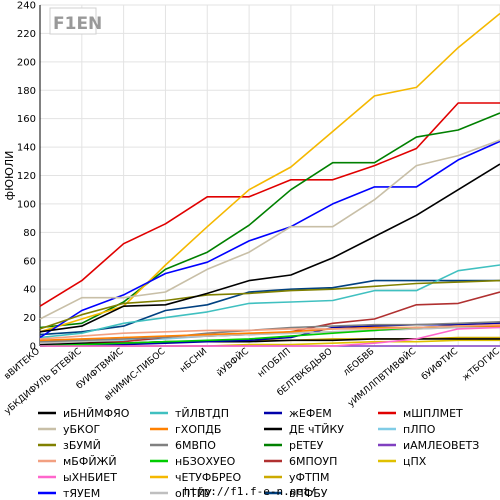  What do you see at coordinates (310, 413) in the screenshot?
I see `legend-label: жЕФЕМ` at bounding box center [310, 413].